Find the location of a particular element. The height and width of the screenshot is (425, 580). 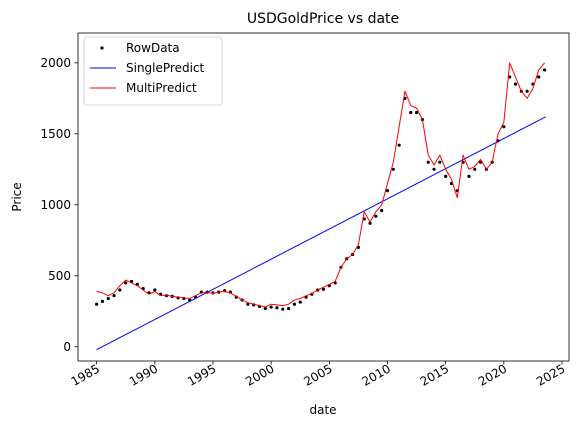

legend-box is located at coordinates (153, 71).